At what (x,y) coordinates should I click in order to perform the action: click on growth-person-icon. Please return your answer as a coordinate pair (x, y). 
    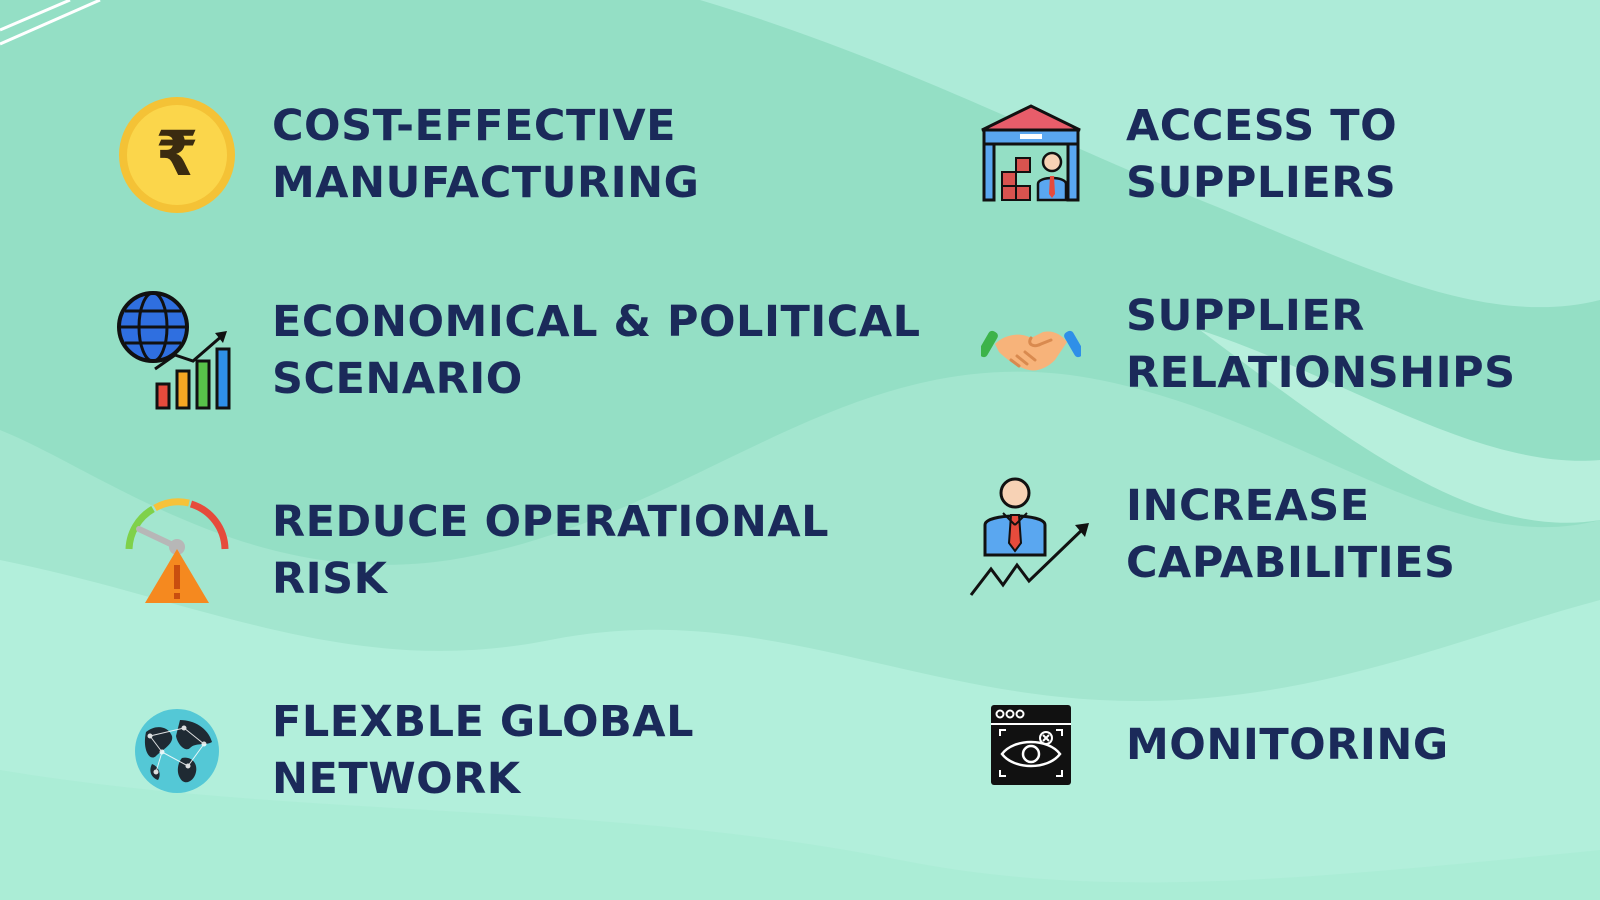
    Looking at the image, I should click on (1031, 535).